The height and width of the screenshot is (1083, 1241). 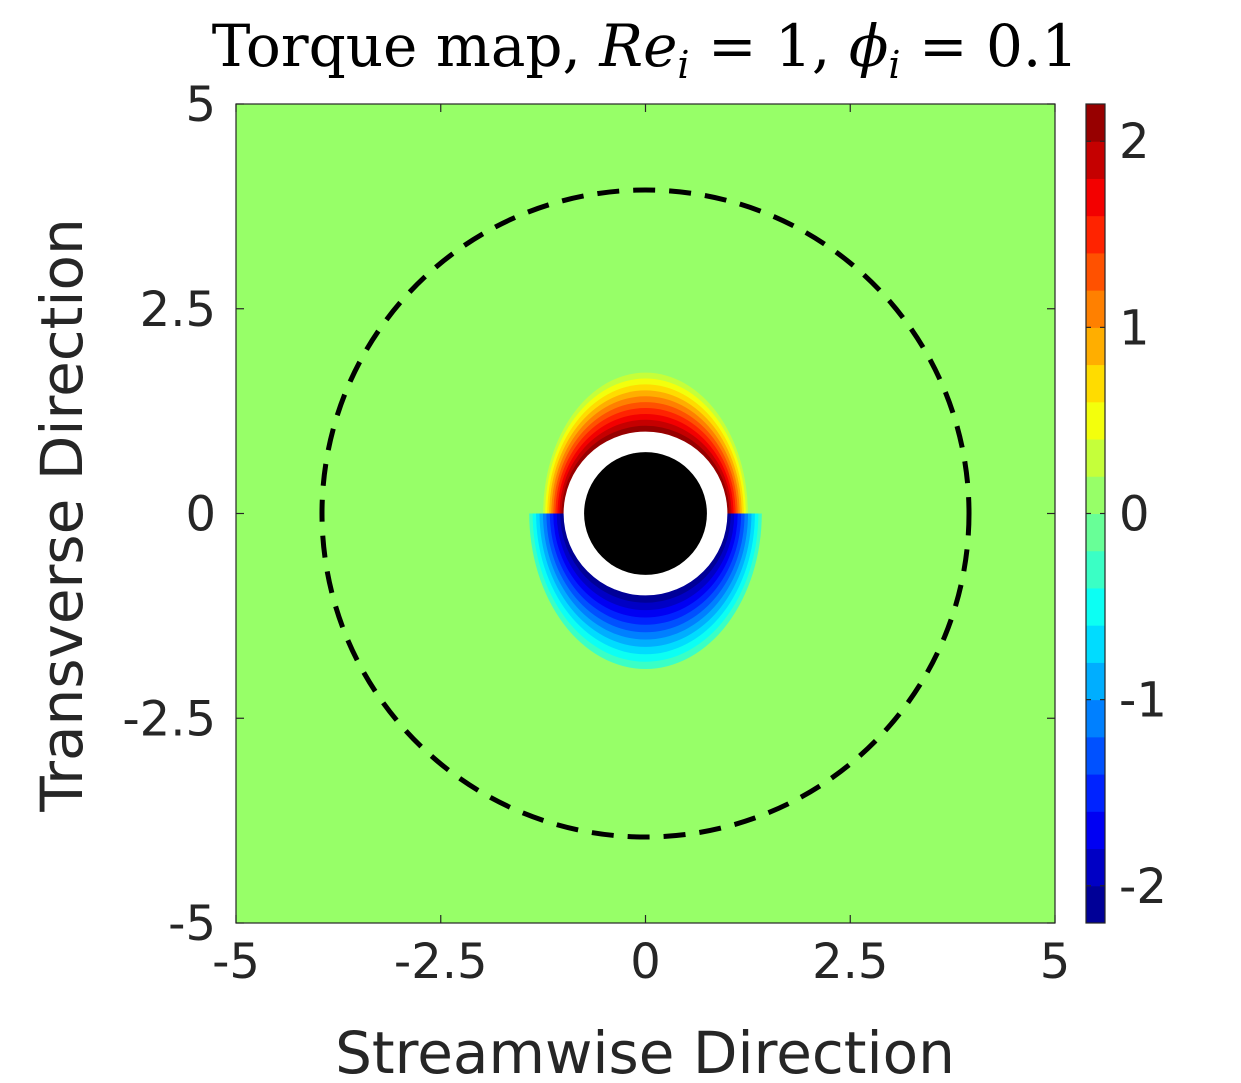 I want to click on title-re-subscript: i, so click(x=683, y=65).